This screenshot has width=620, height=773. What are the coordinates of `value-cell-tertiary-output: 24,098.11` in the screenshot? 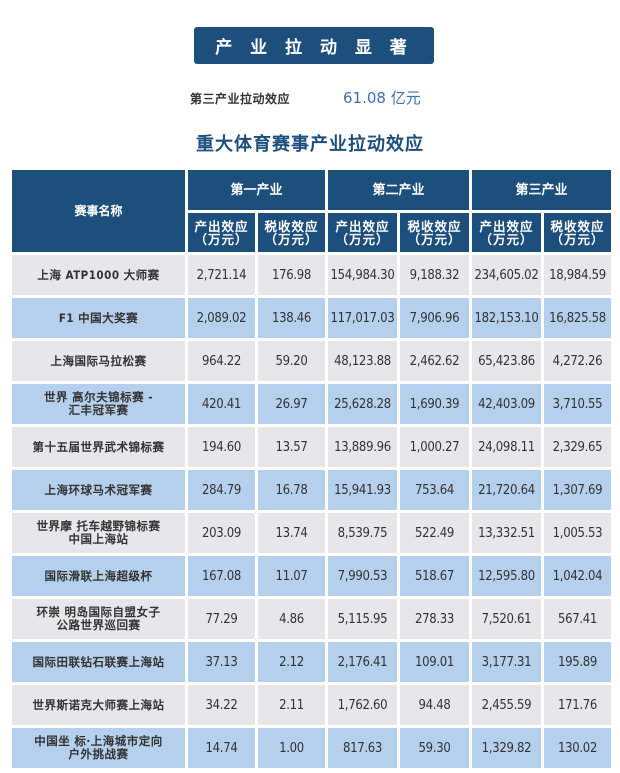 It's located at (506, 447).